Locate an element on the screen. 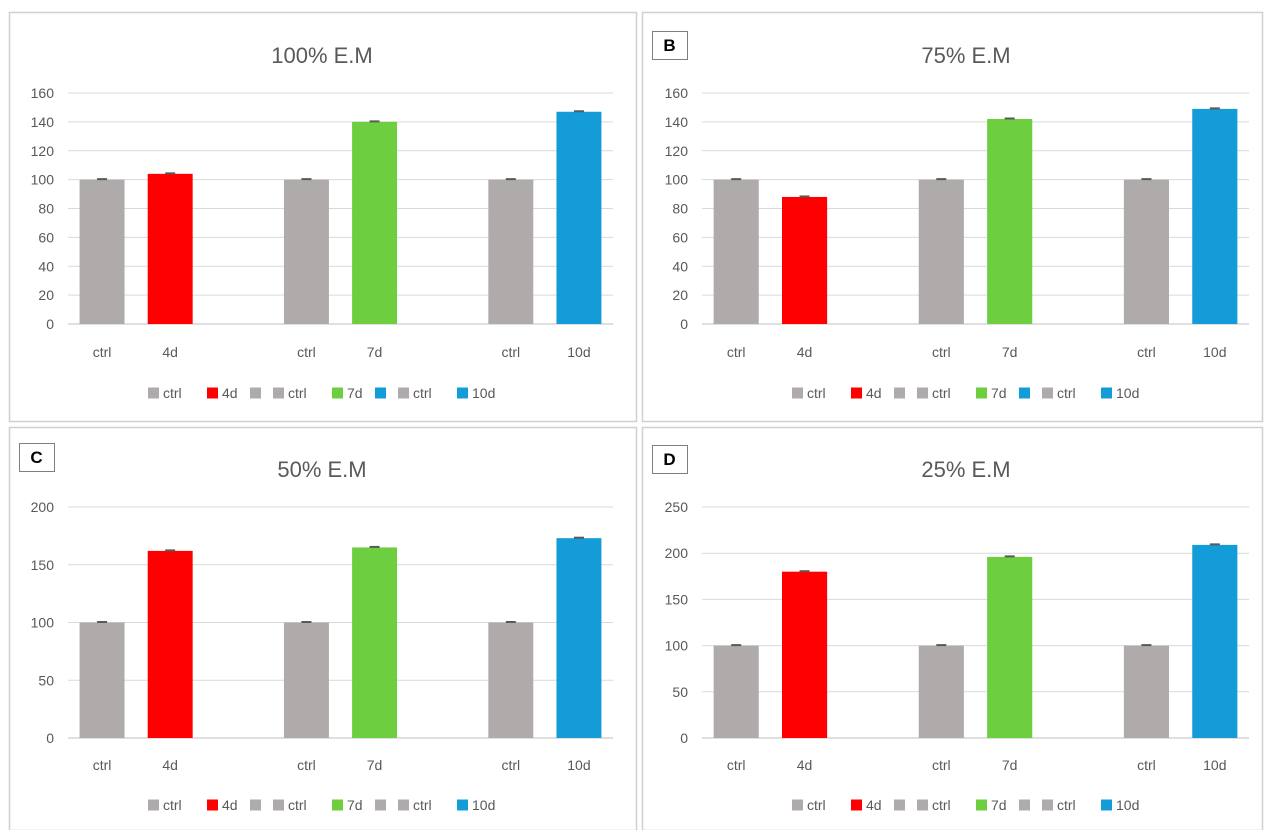 The image size is (1269, 830). panel-label: C is located at coordinates (36, 457).